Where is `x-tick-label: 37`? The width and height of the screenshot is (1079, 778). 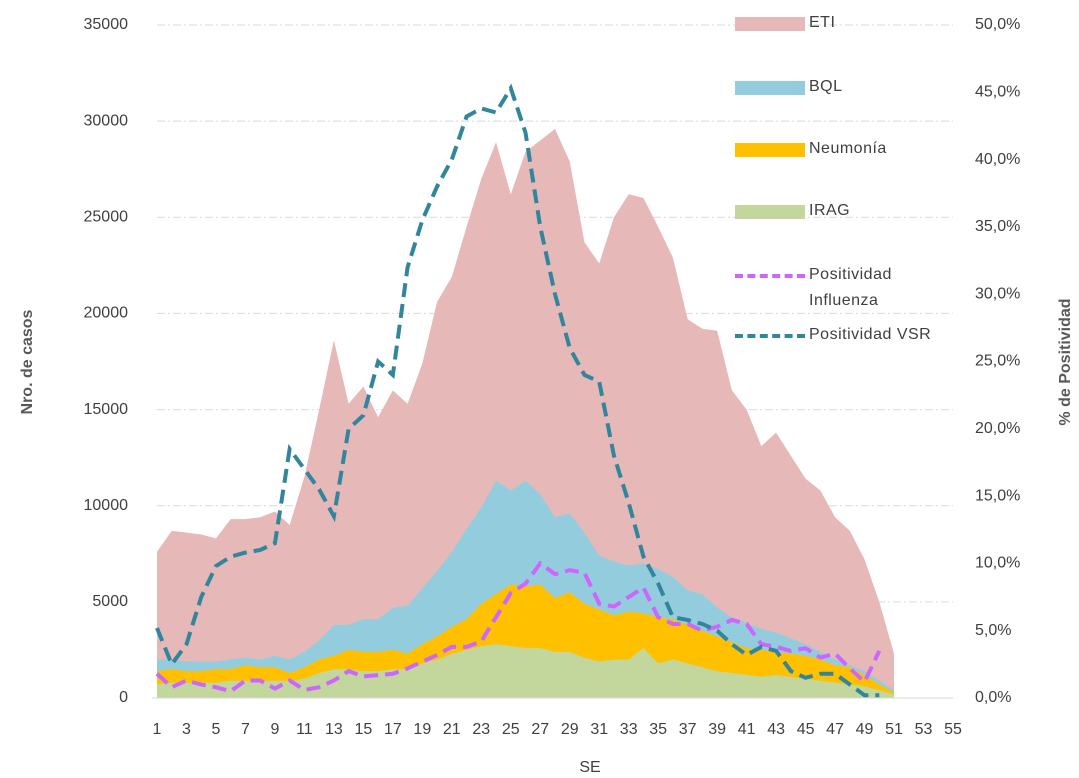 x-tick-label: 37 is located at coordinates (688, 729).